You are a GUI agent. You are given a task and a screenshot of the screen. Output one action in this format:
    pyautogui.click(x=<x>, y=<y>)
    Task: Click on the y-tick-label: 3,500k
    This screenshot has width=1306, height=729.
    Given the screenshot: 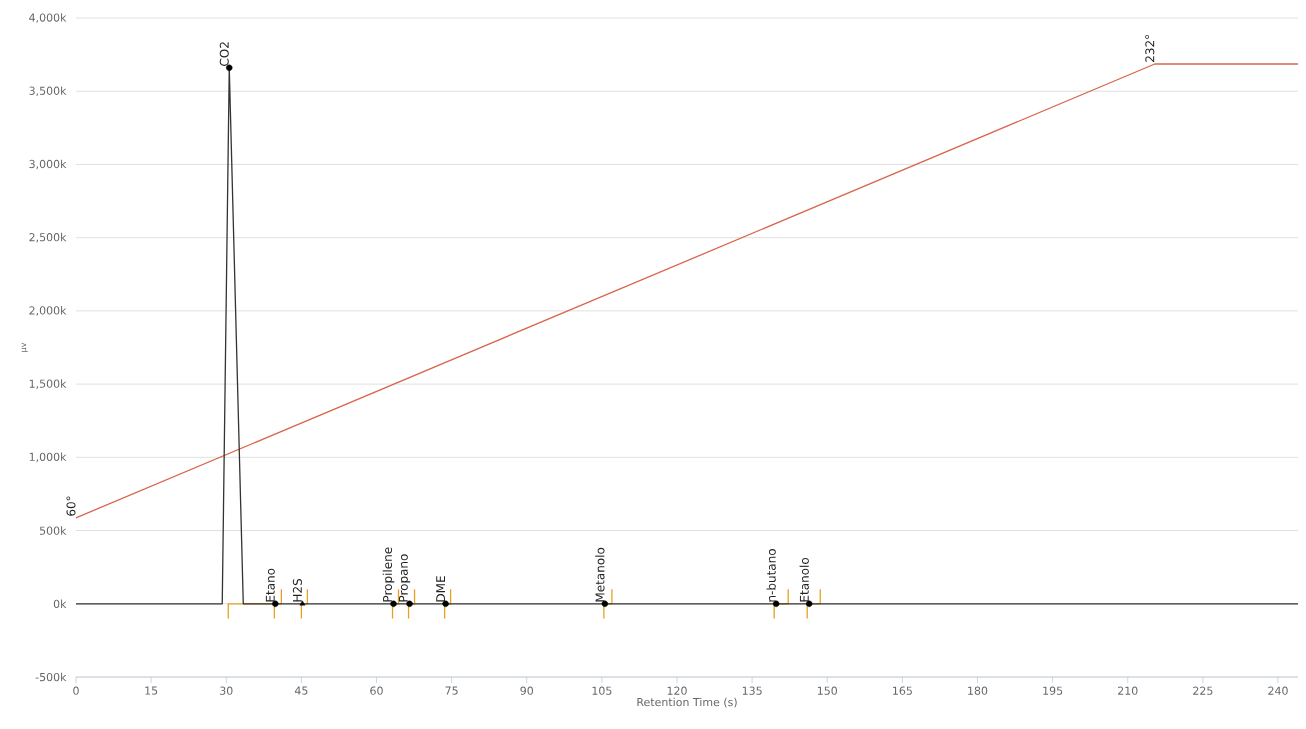 What is the action you would take?
    pyautogui.click(x=48, y=91)
    